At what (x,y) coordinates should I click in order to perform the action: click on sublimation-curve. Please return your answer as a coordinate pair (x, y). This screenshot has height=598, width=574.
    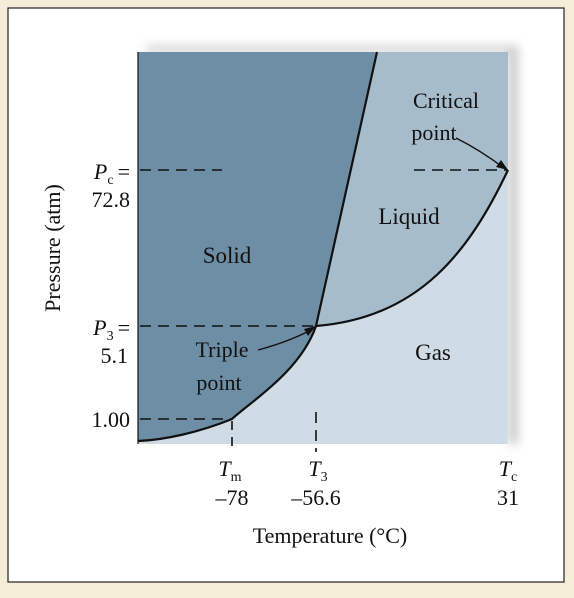
    Looking at the image, I should click on (227, 384).